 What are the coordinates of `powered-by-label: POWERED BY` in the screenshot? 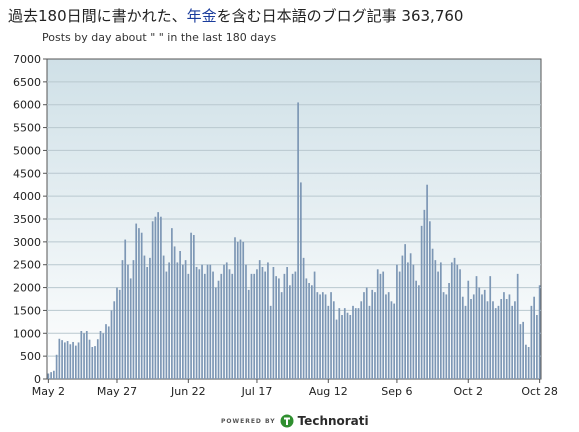 It's located at (248, 421).